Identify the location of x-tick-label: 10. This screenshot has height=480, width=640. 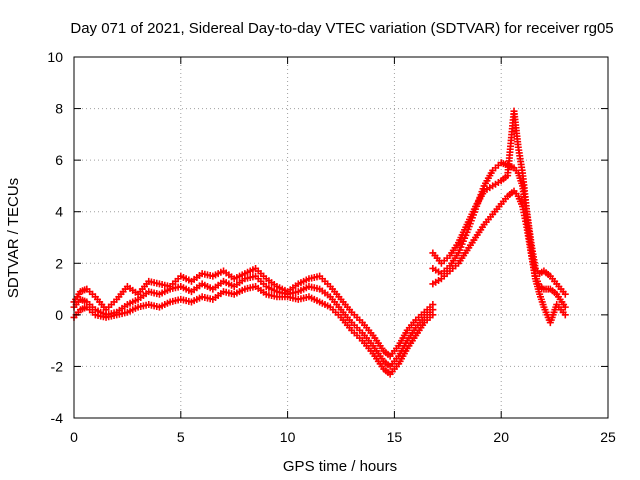
(288, 437).